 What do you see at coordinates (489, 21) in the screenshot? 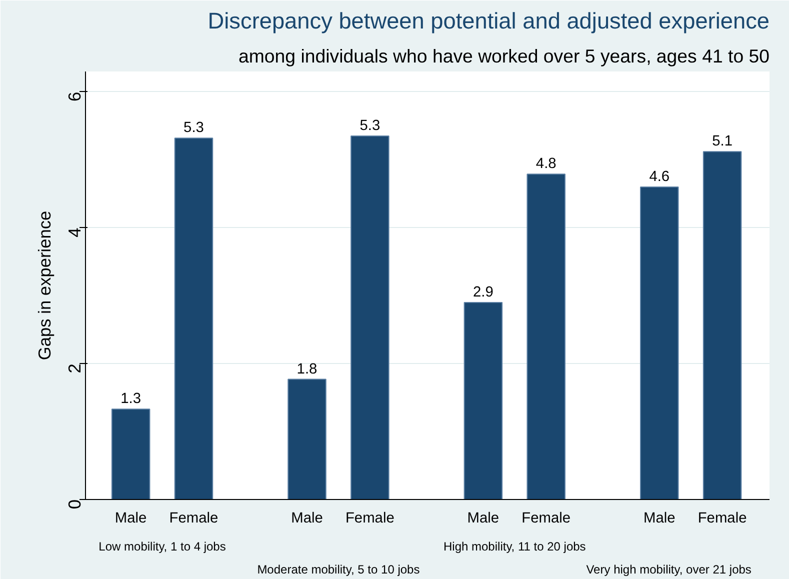
I see `chart-title: Discrepancy between potential and adjusted experience` at bounding box center [489, 21].